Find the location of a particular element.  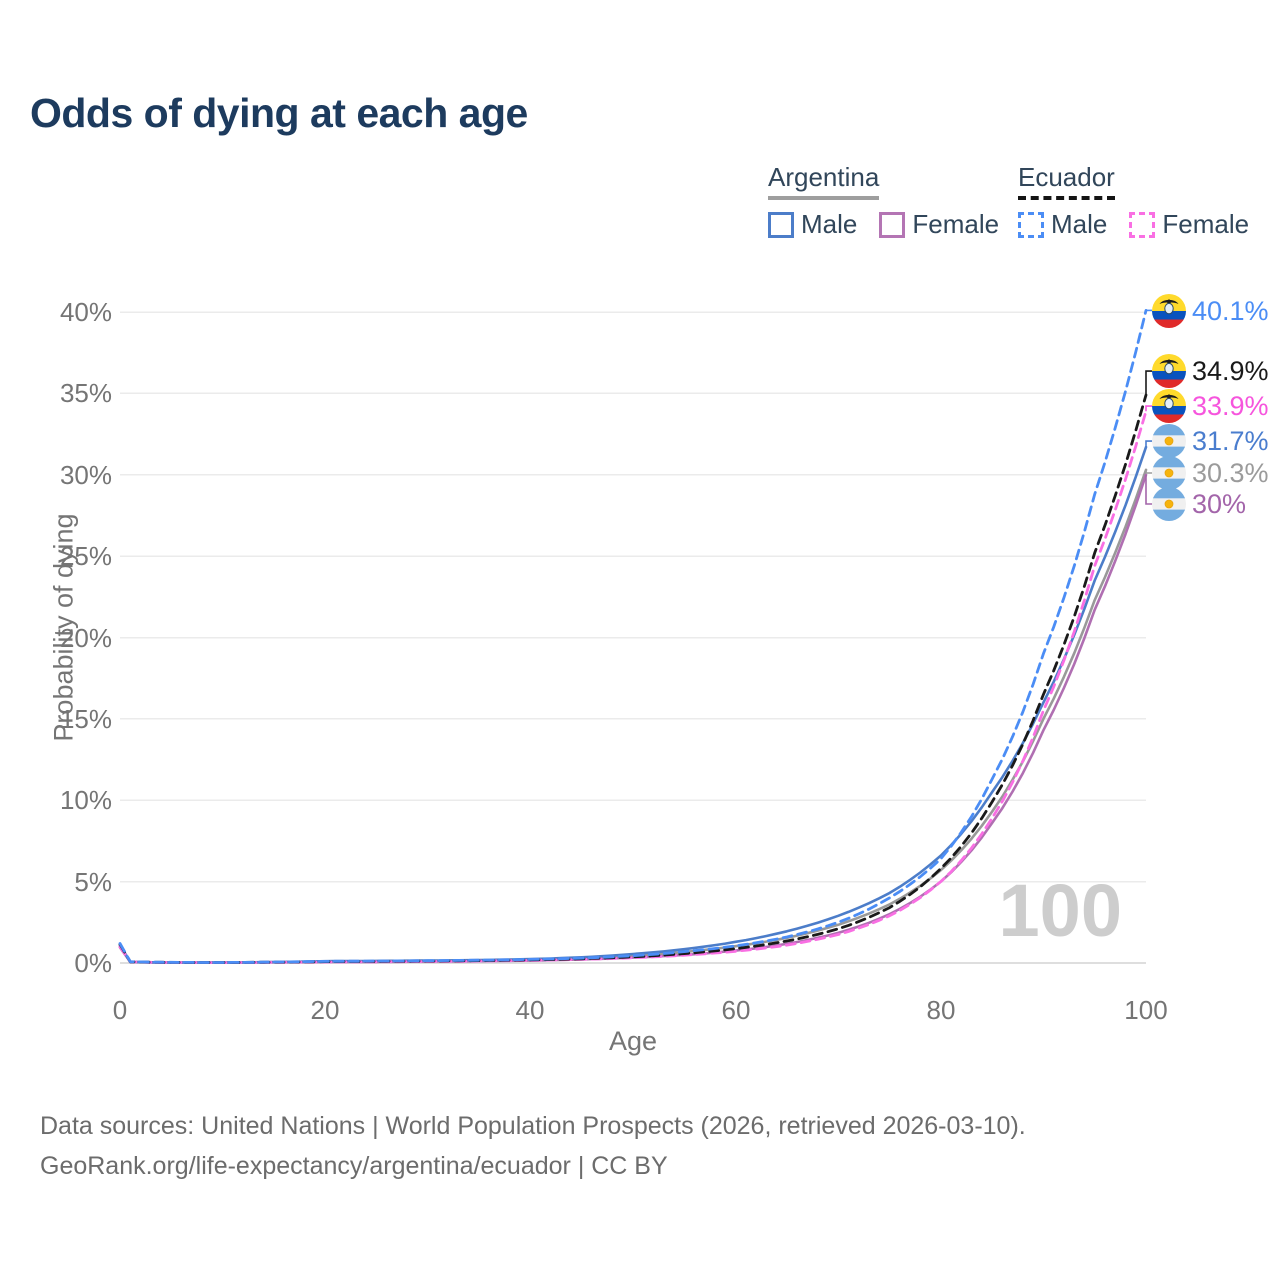

y-tick-label: 15% is located at coordinates (85, 719).